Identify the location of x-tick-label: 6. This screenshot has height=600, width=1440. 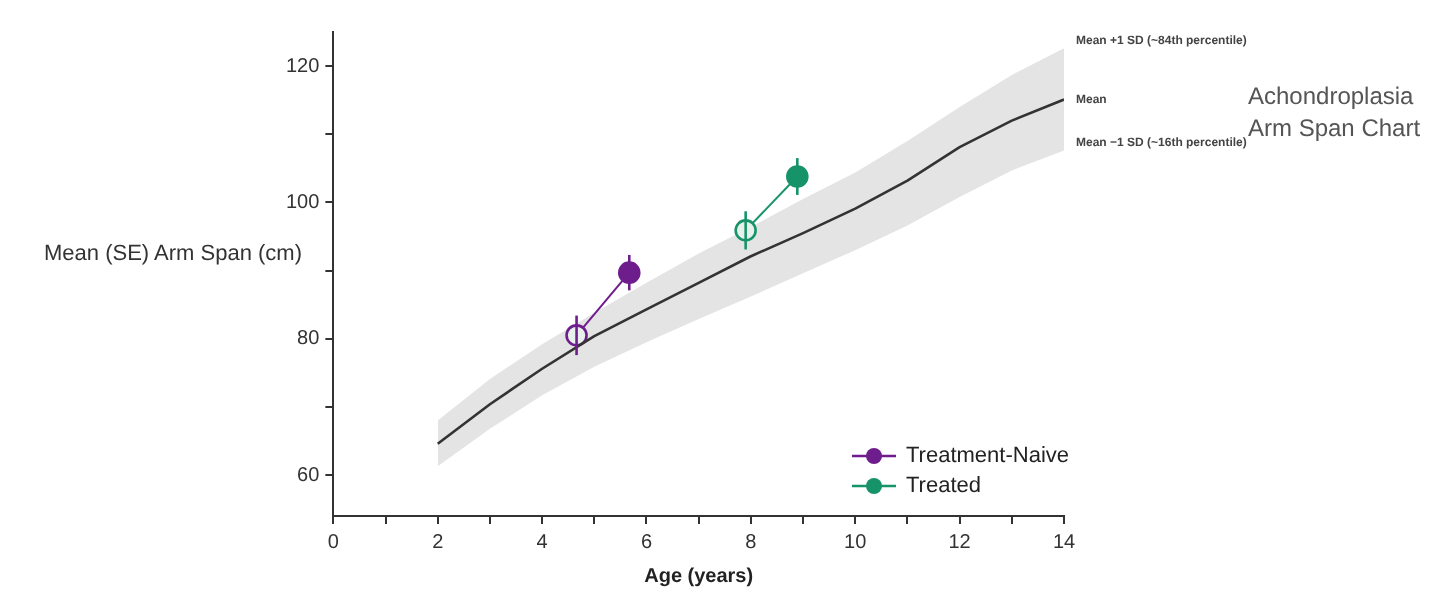
(646, 542).